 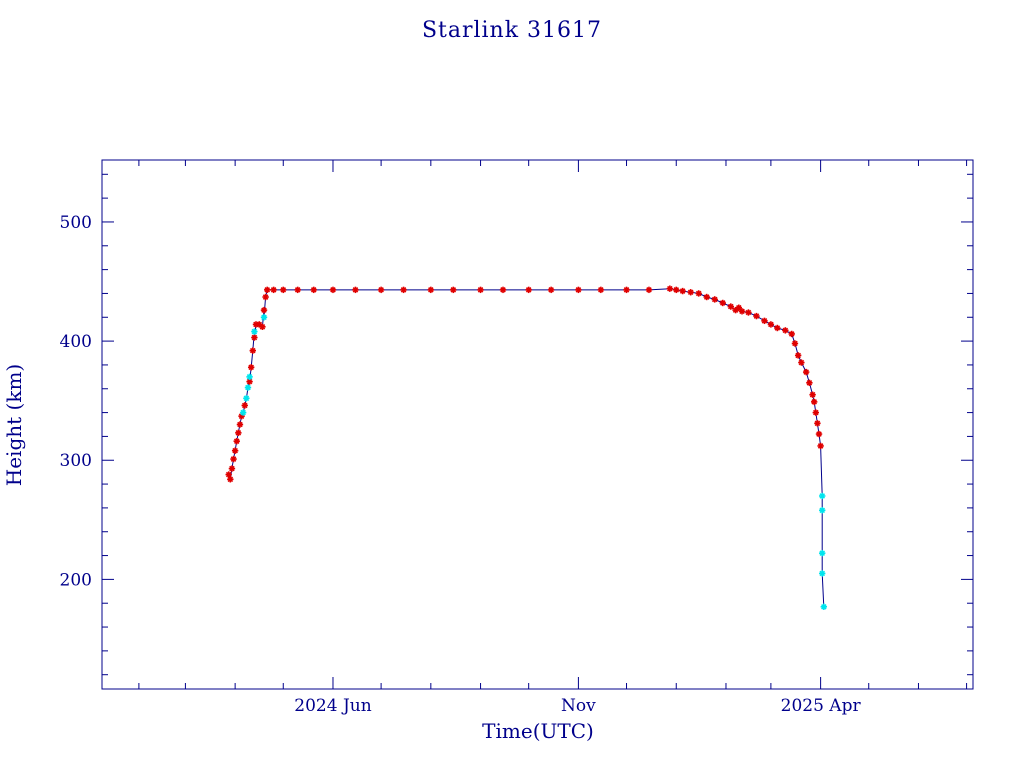 I want to click on x-tick-label: 2024 Jun, so click(x=332, y=706).